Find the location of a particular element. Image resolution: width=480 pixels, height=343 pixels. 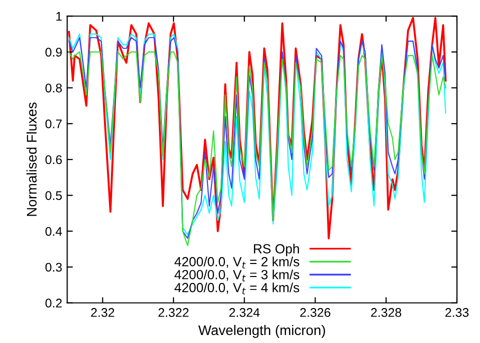

legend-label: RS Oph is located at coordinates (276, 250).